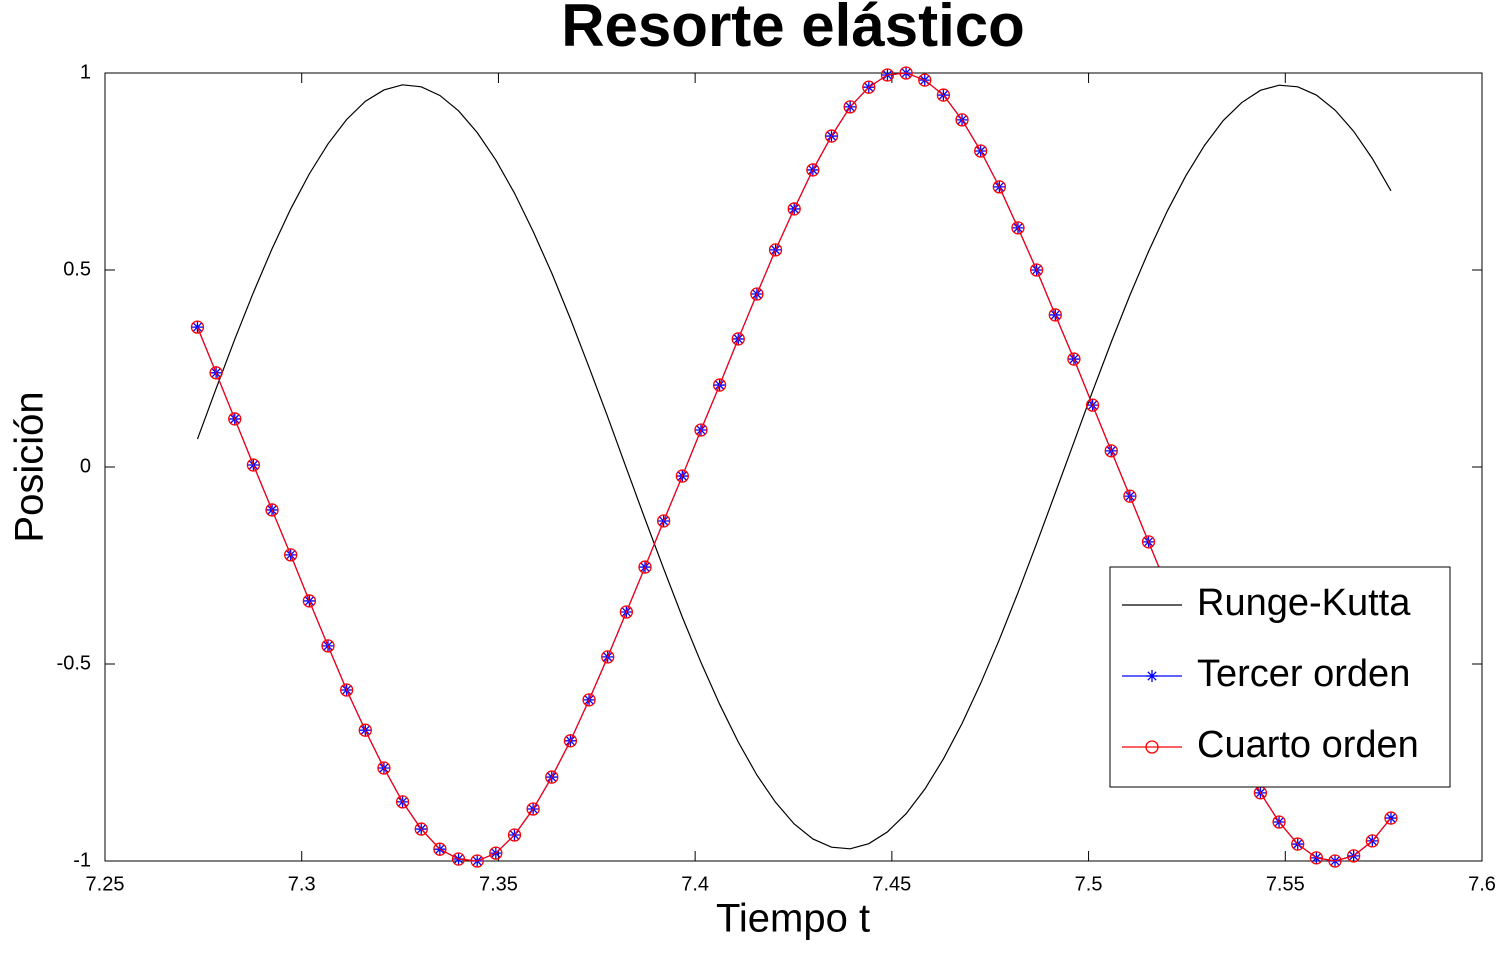 Image resolution: width=1503 pixels, height=968 pixels. I want to click on legend-label: Runge-Kutta, so click(1304, 603).